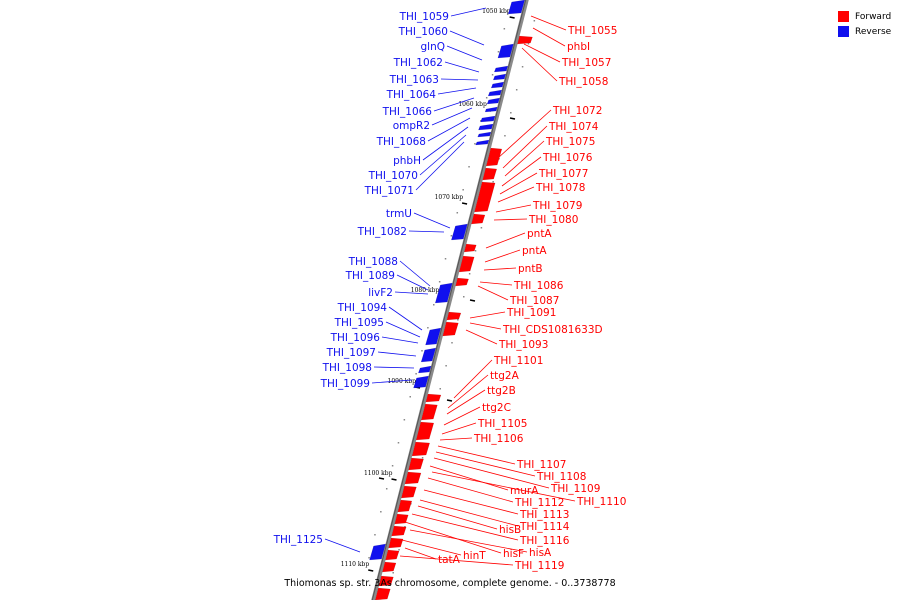  I want to click on gene-label: THI_1098, so click(347, 368).